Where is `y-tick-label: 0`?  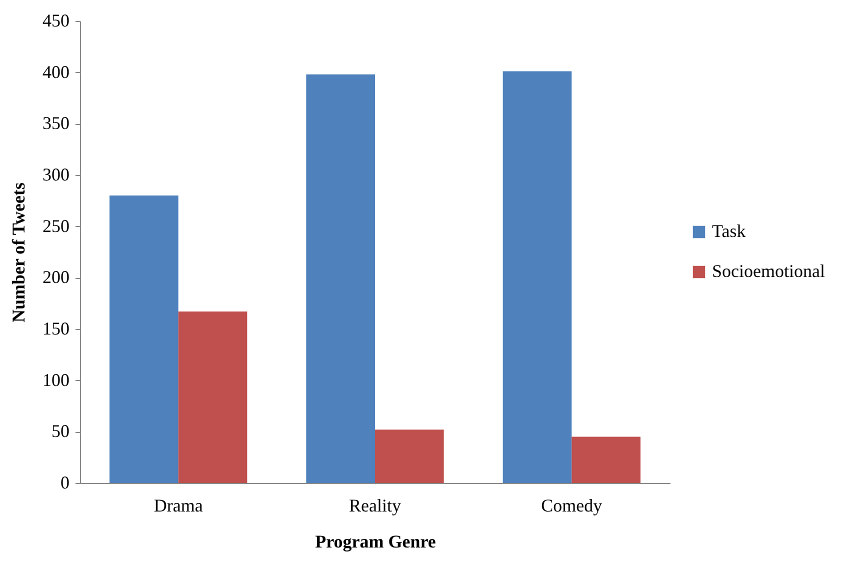 y-tick-label: 0 is located at coordinates (65, 482).